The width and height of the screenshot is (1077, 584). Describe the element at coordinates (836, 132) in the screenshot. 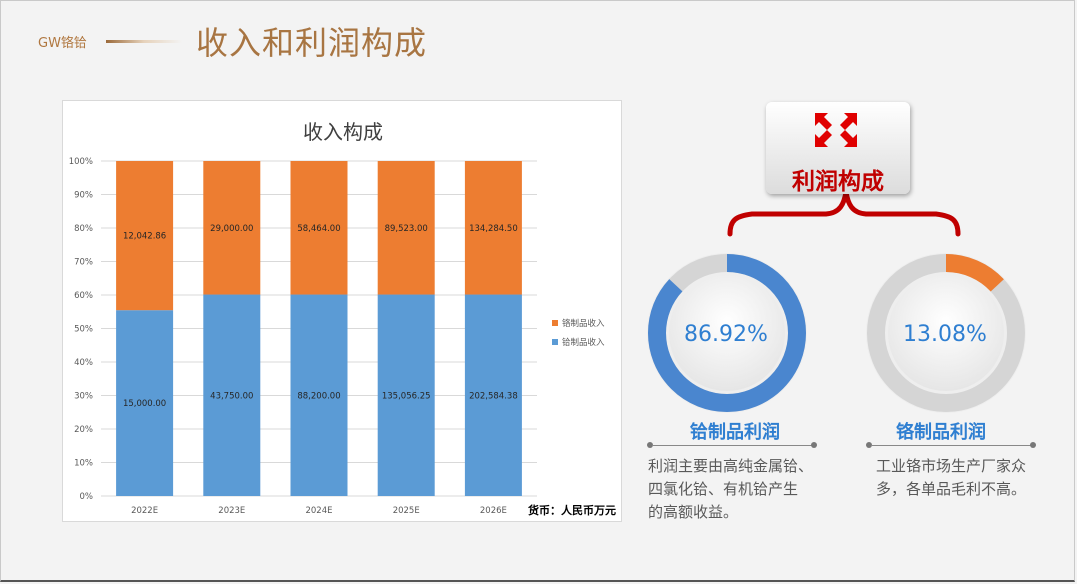

I see `converge-arrows-icon` at that location.